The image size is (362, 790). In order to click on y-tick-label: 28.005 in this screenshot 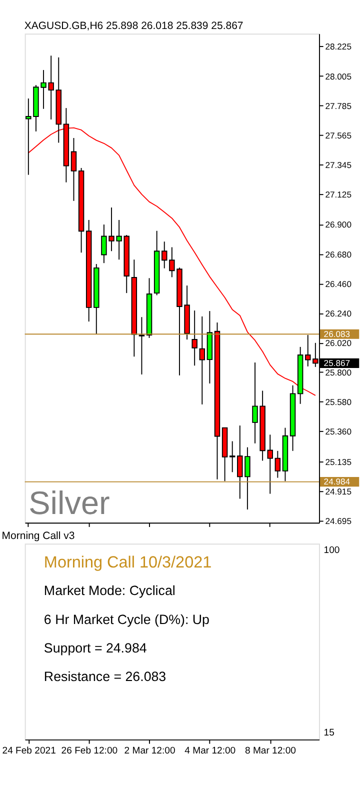, I will do `click(338, 76)`.